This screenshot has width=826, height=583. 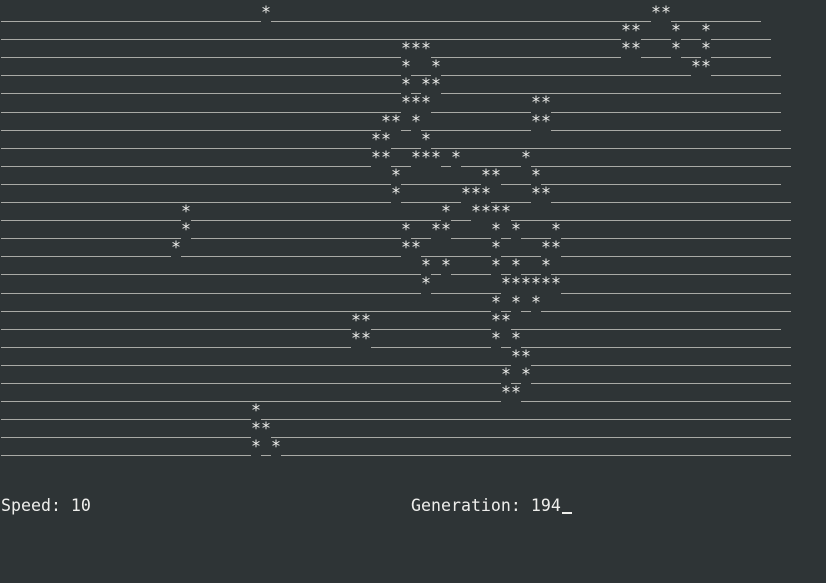 What do you see at coordinates (396, 122) in the screenshot?
I see `grid-row: * * * * *` at bounding box center [396, 122].